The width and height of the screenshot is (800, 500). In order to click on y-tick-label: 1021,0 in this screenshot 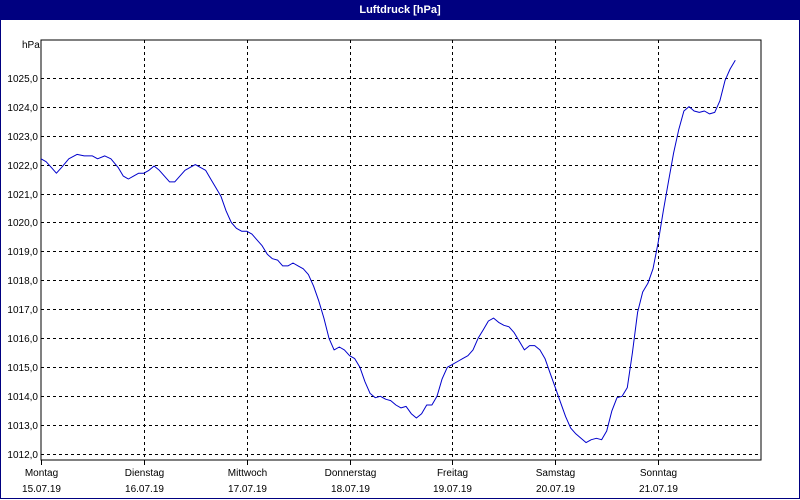, I will do `click(22, 195)`.